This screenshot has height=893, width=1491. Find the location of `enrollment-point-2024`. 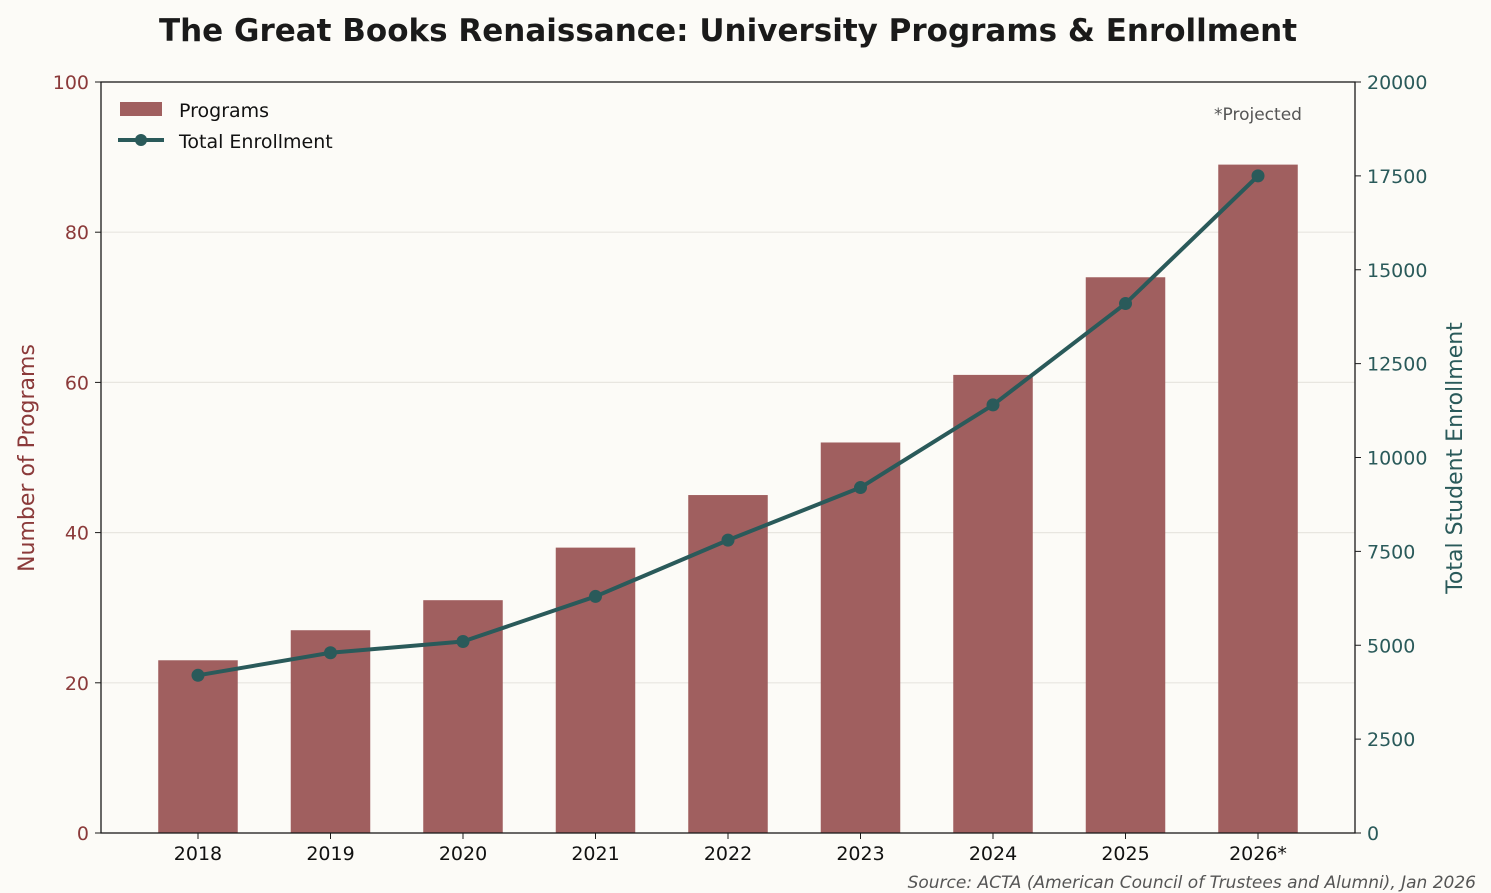

enrollment-point-2024 is located at coordinates (993, 405).